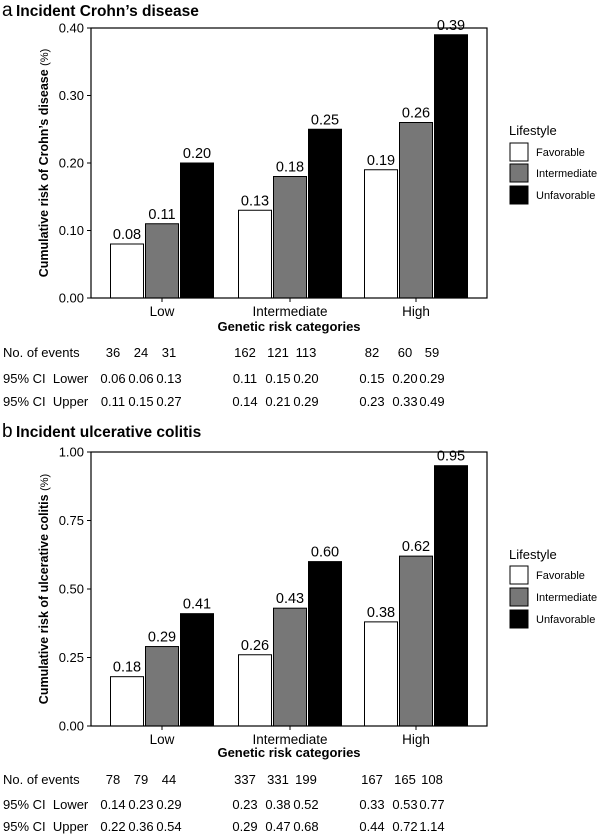 This screenshot has width=600, height=837. What do you see at coordinates (451, 457) in the screenshot?
I see `panel-b-data-label: 0.95` at bounding box center [451, 457].